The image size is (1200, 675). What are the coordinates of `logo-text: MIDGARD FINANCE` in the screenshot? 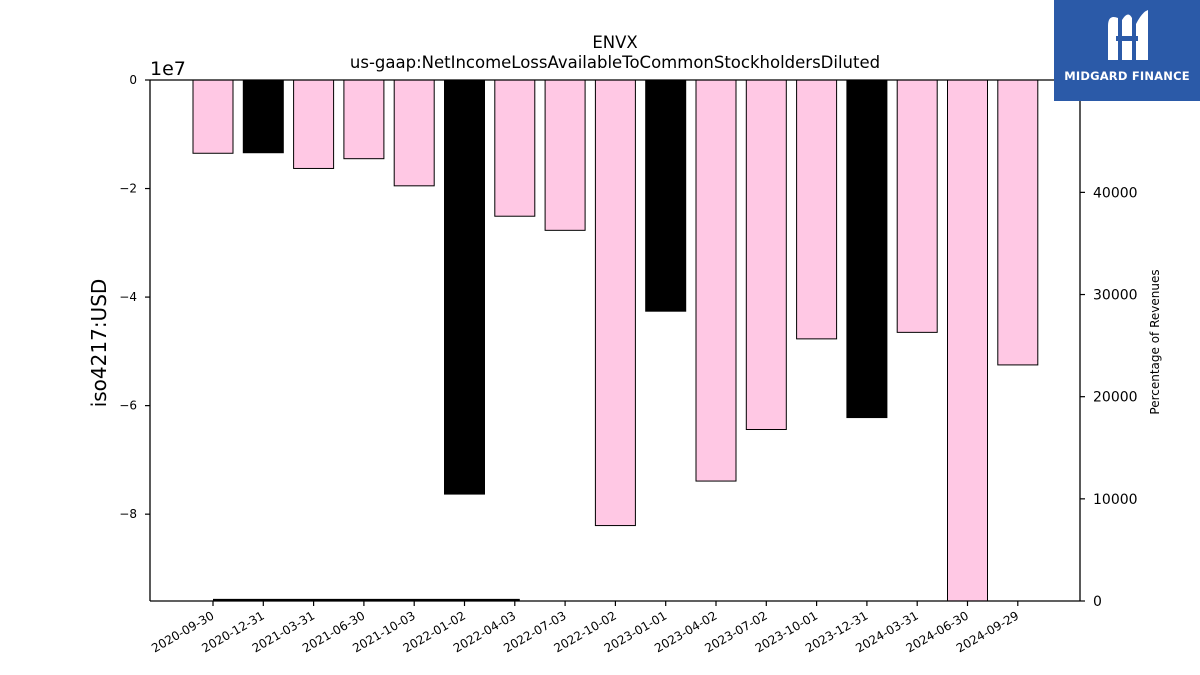 It's located at (1127, 76).